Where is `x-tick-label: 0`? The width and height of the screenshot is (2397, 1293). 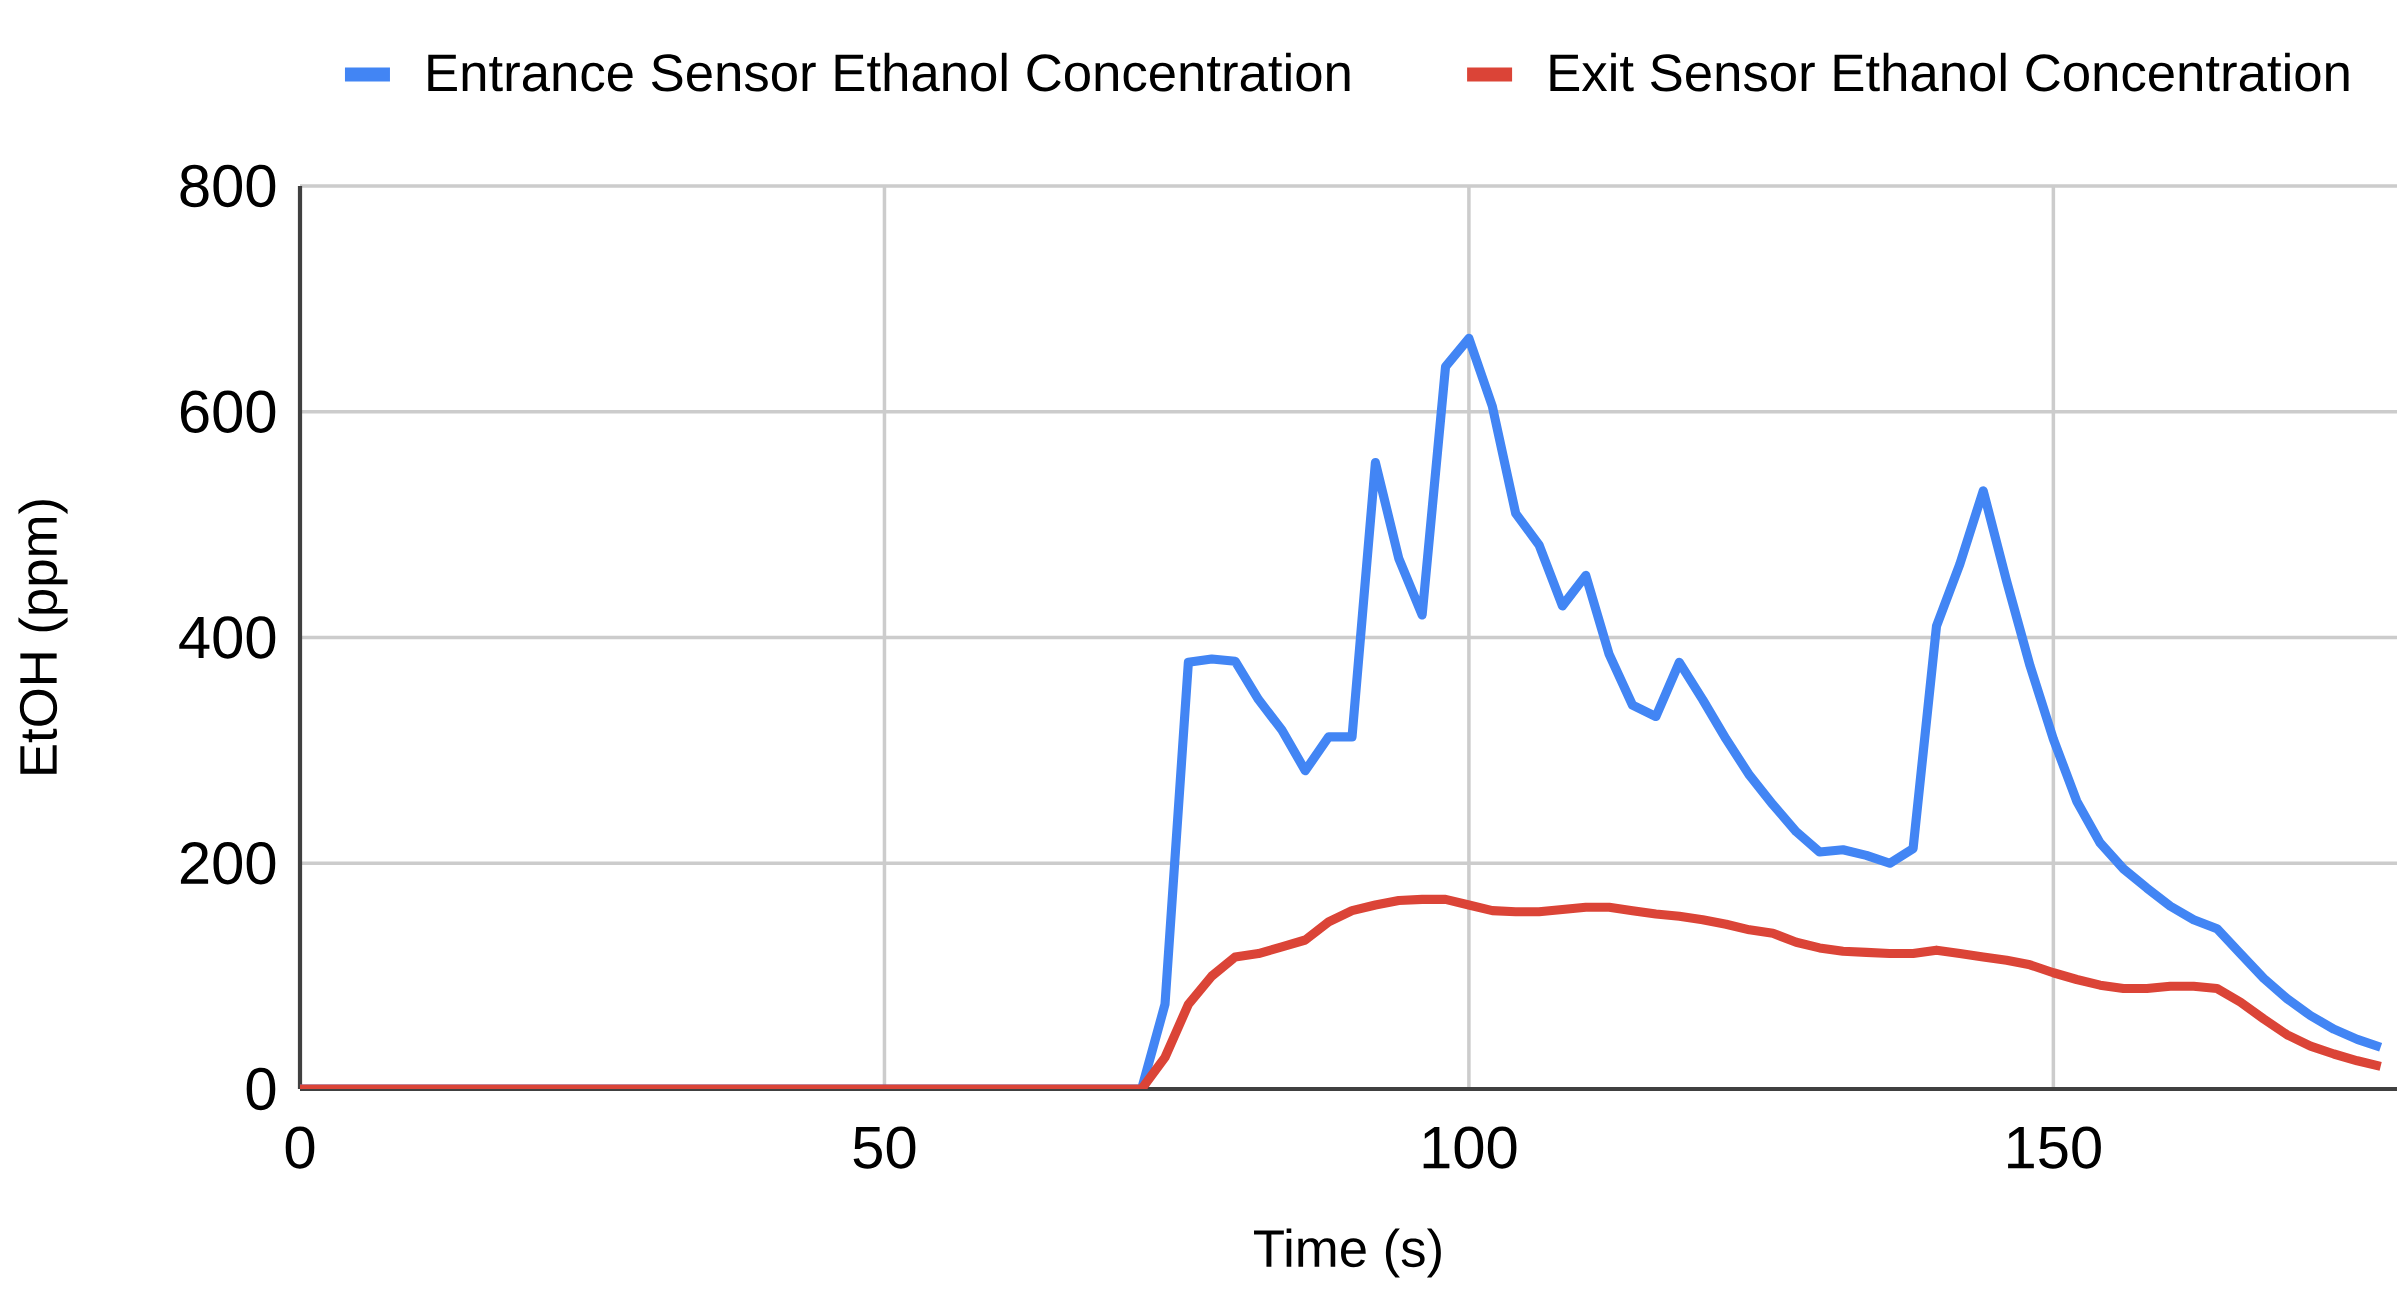
x-tick-label: 0 is located at coordinates (300, 1147).